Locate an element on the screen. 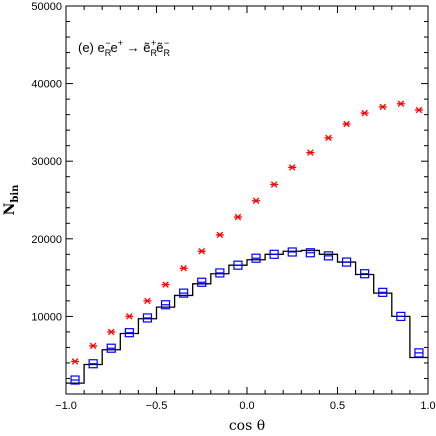  x-tick-label: 0.5 is located at coordinates (337, 406).